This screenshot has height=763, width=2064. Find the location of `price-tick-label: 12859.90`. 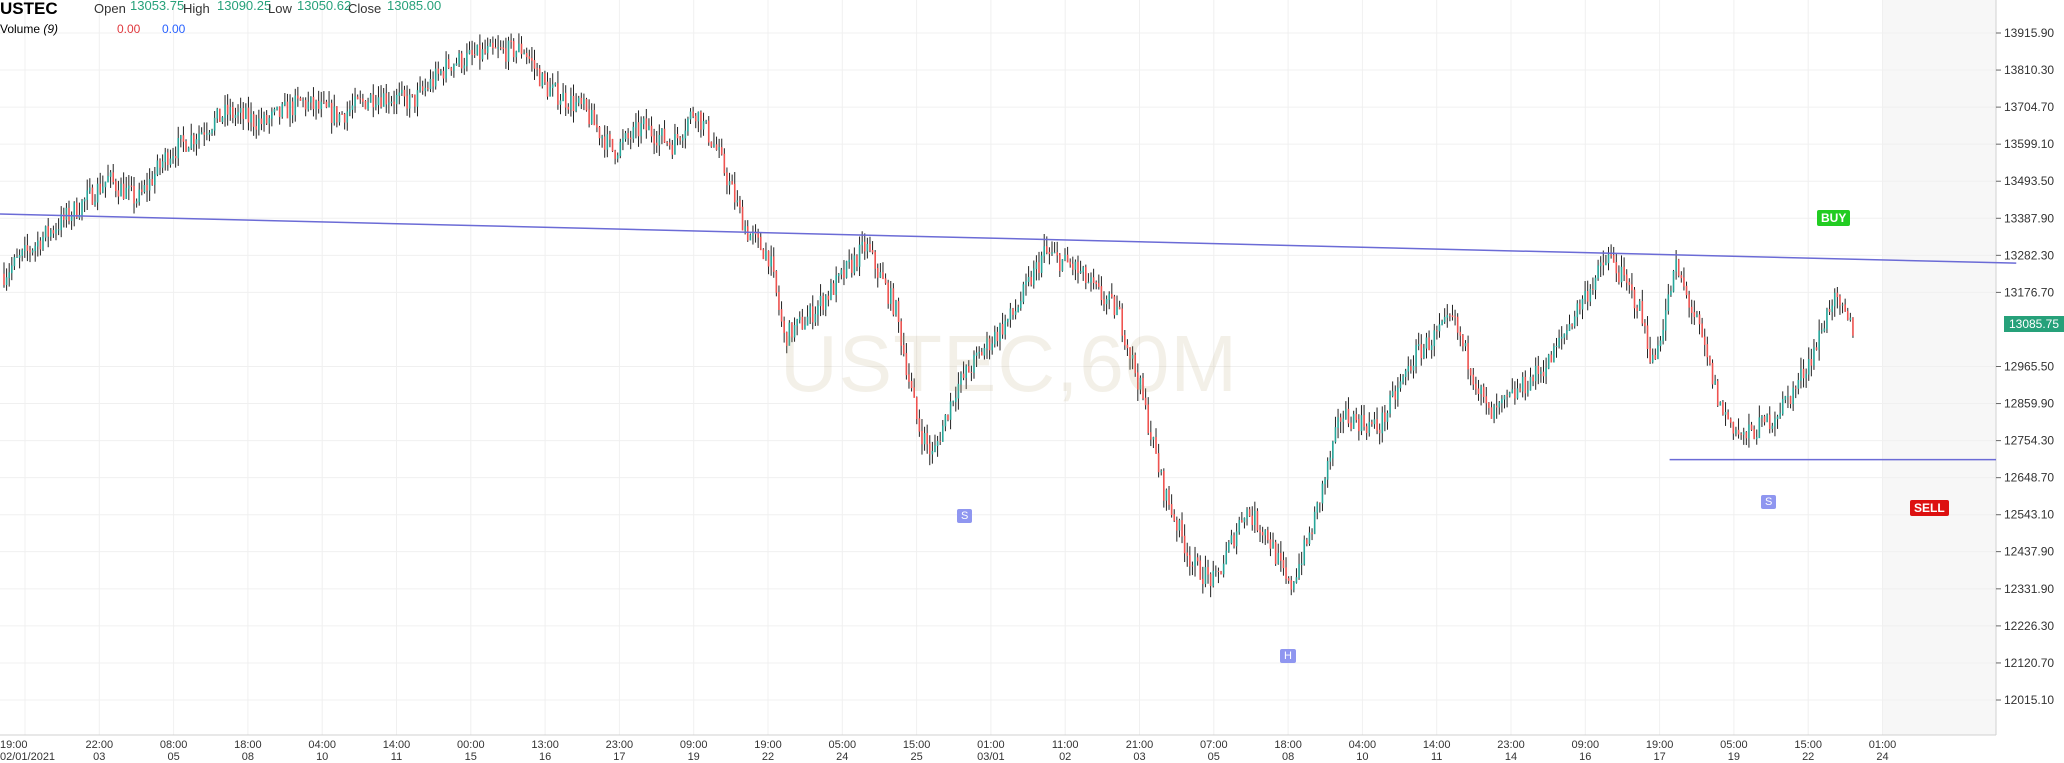

price-tick-label: 12859.90 is located at coordinates (2029, 404).